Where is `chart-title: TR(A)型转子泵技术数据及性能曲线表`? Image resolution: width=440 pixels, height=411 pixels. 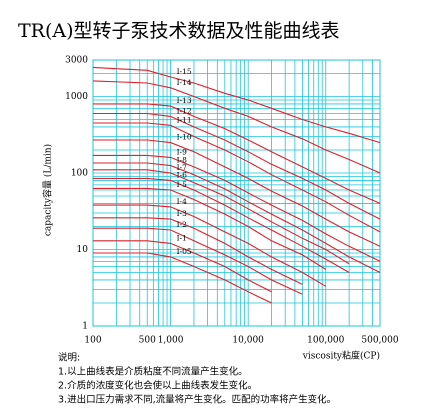
chart-title: TR(A)型转子泵技术数据及性能曲线表 is located at coordinates (179, 31).